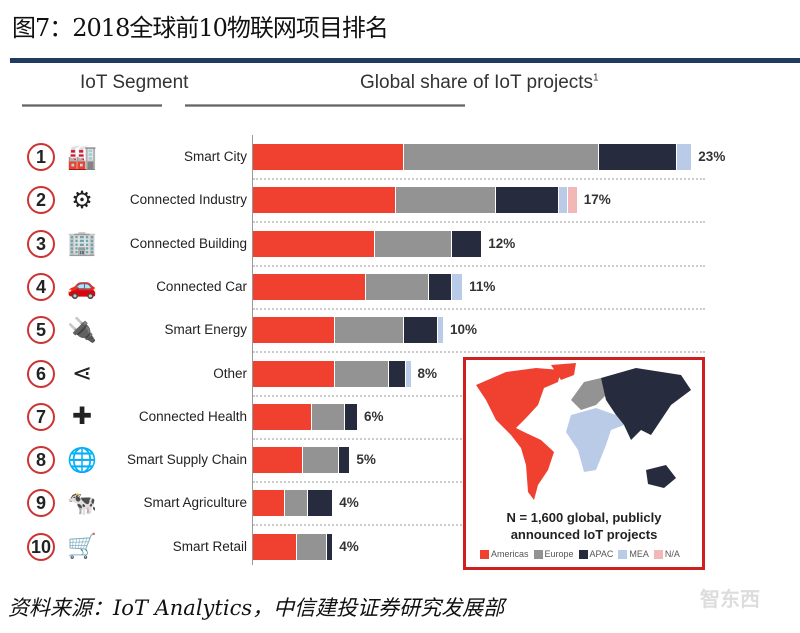 The image size is (800, 633). I want to click on legend-item: APAC, so click(596, 554).